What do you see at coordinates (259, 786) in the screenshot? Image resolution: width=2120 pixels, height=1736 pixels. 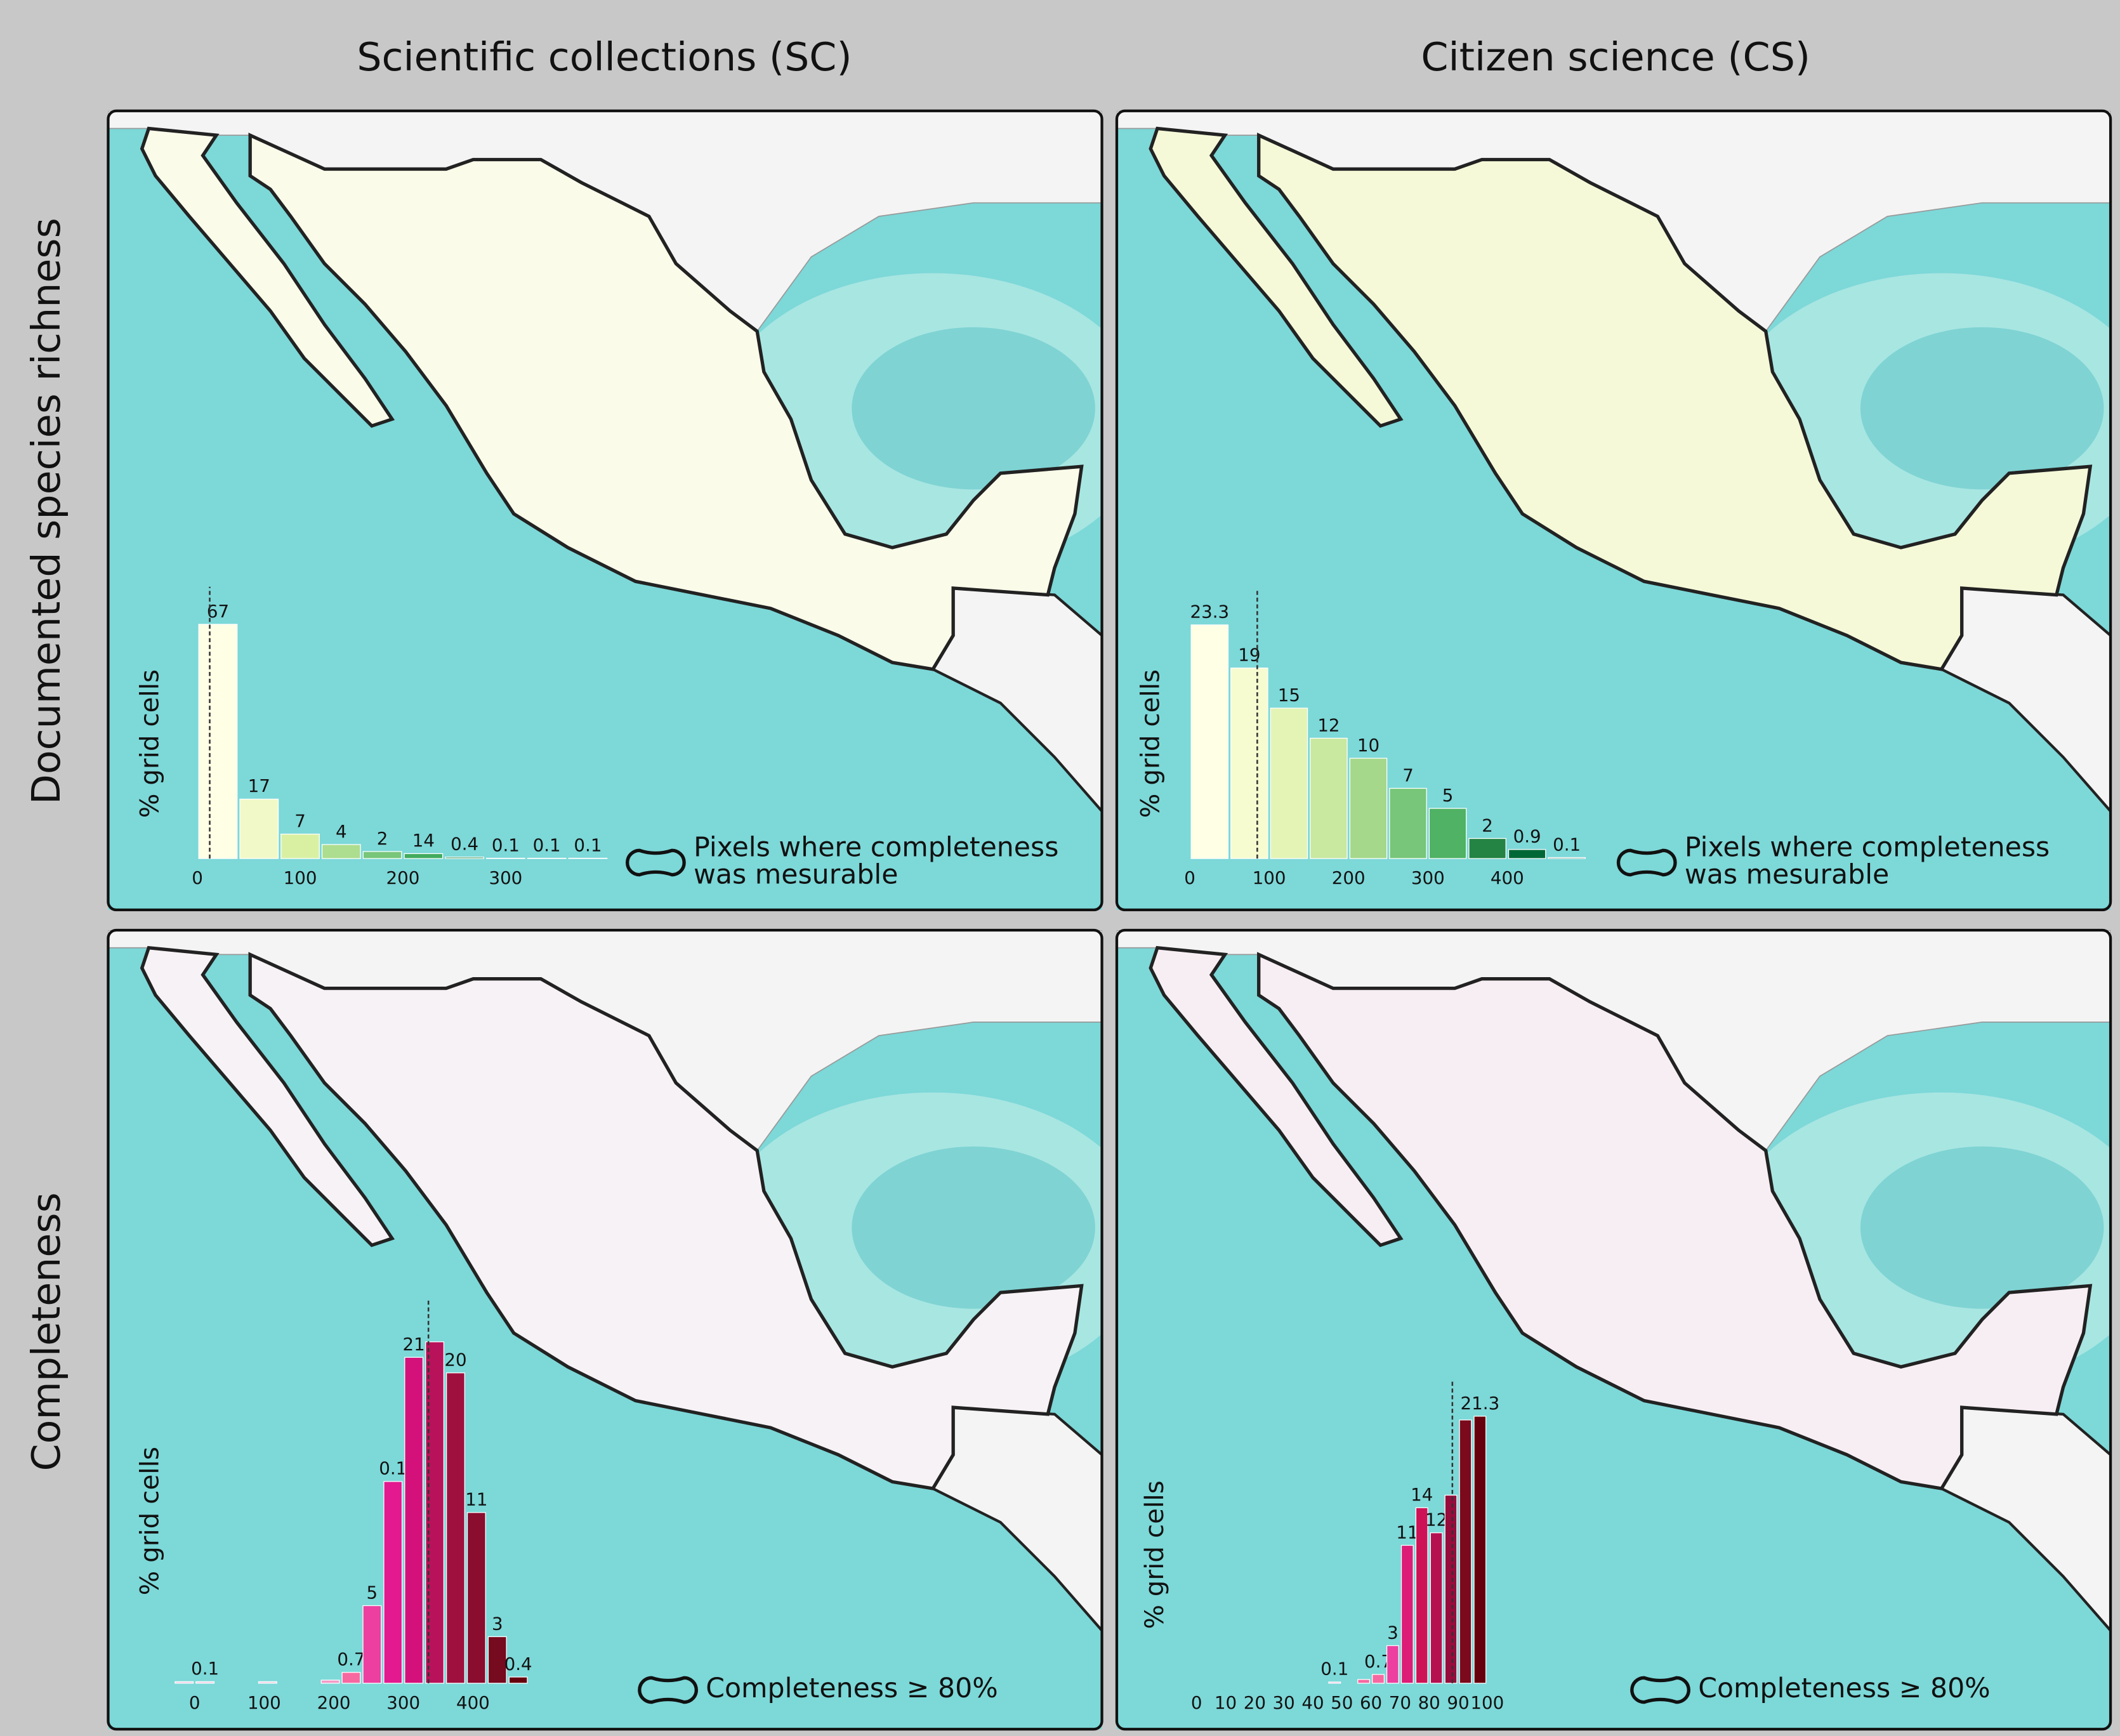 I see `value-label: 17` at bounding box center [259, 786].